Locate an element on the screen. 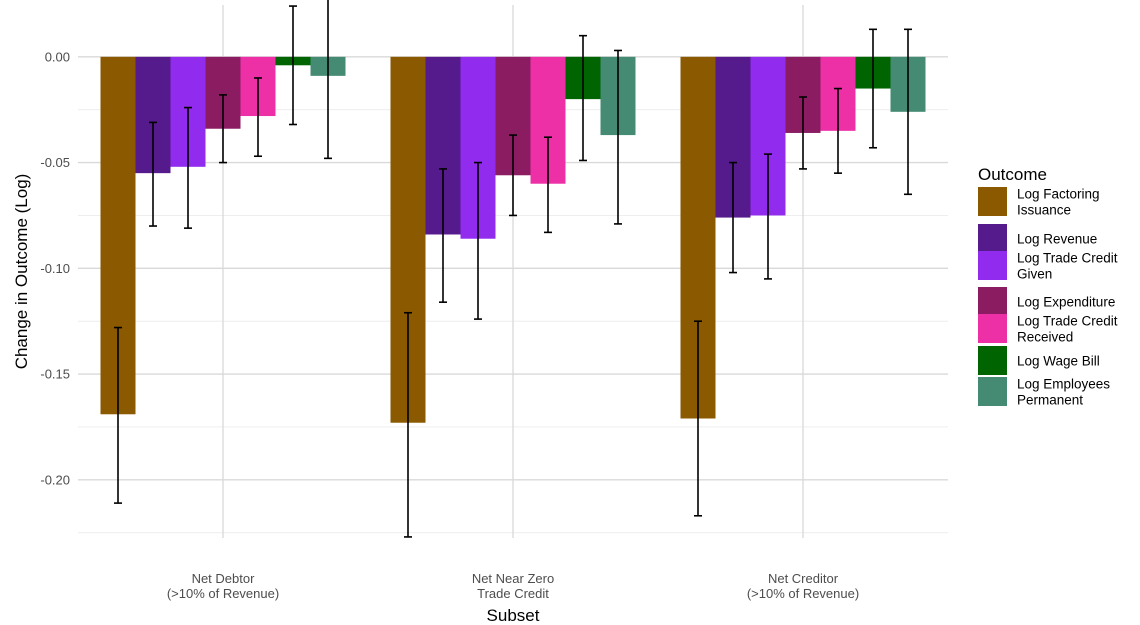 The image size is (1140, 625). legend-label: Log Expenditure is located at coordinates (1066, 302).